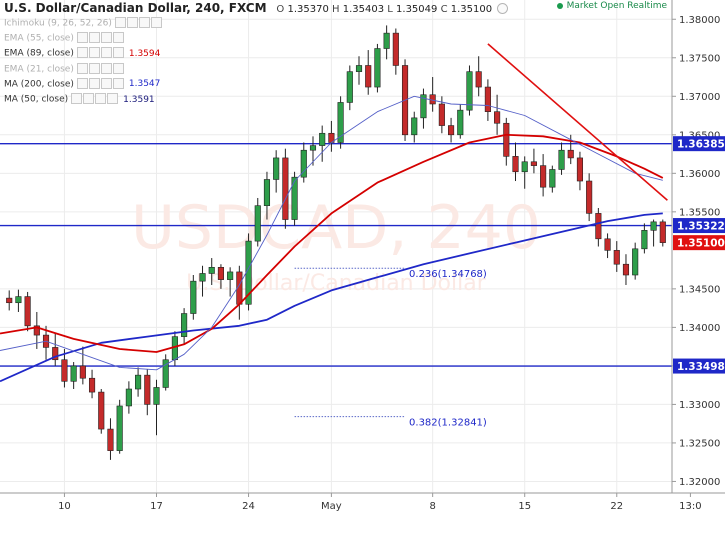  I want to click on fibonacci-levels: 0.236(1.34768) 0.382(1.32841), so click(390, 348).